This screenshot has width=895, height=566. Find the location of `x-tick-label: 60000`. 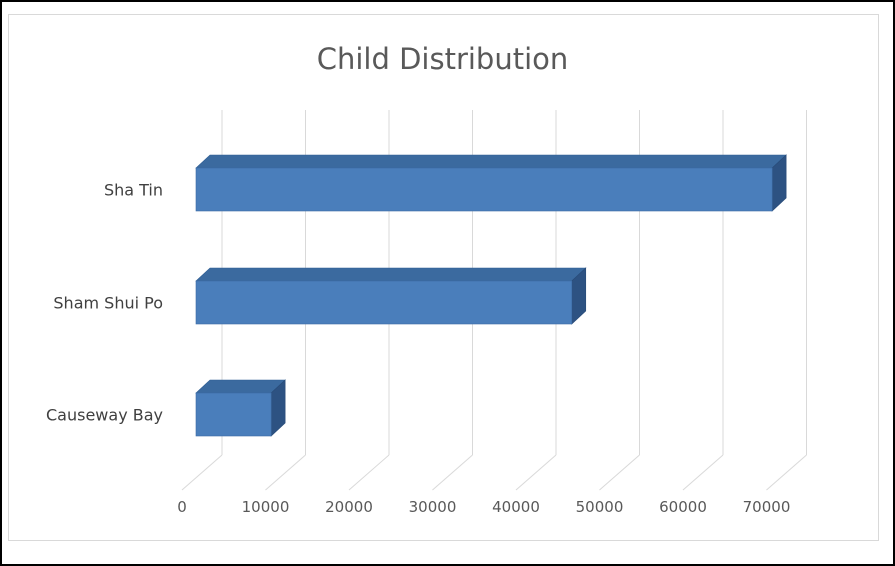

x-tick-label: 60000 is located at coordinates (683, 507).